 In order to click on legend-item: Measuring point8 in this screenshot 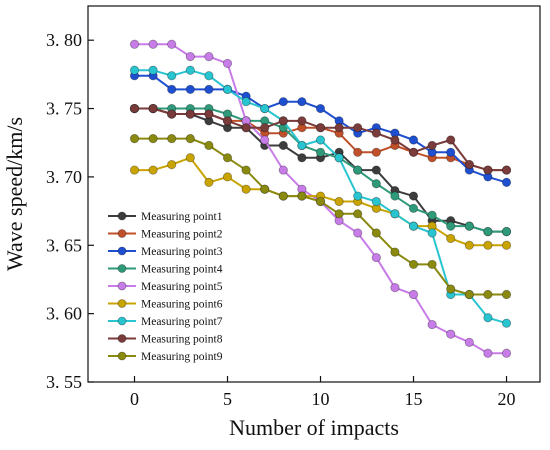, I will do `click(165, 340)`.